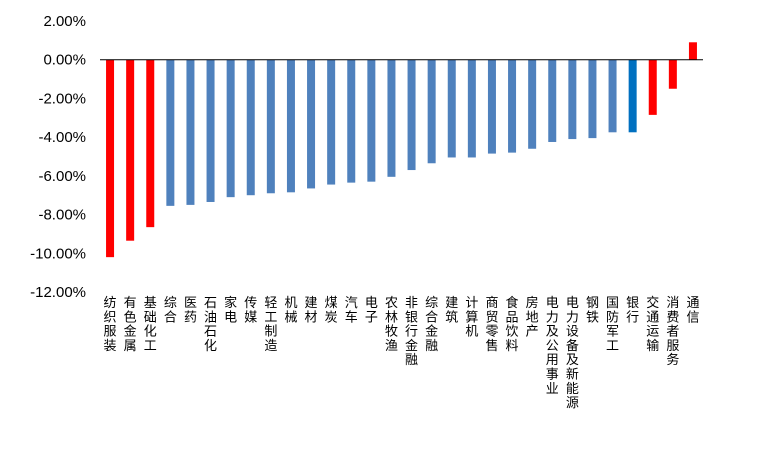  What do you see at coordinates (270, 325) in the screenshot?
I see `x-tick-label: 轻工制造` at bounding box center [270, 325].